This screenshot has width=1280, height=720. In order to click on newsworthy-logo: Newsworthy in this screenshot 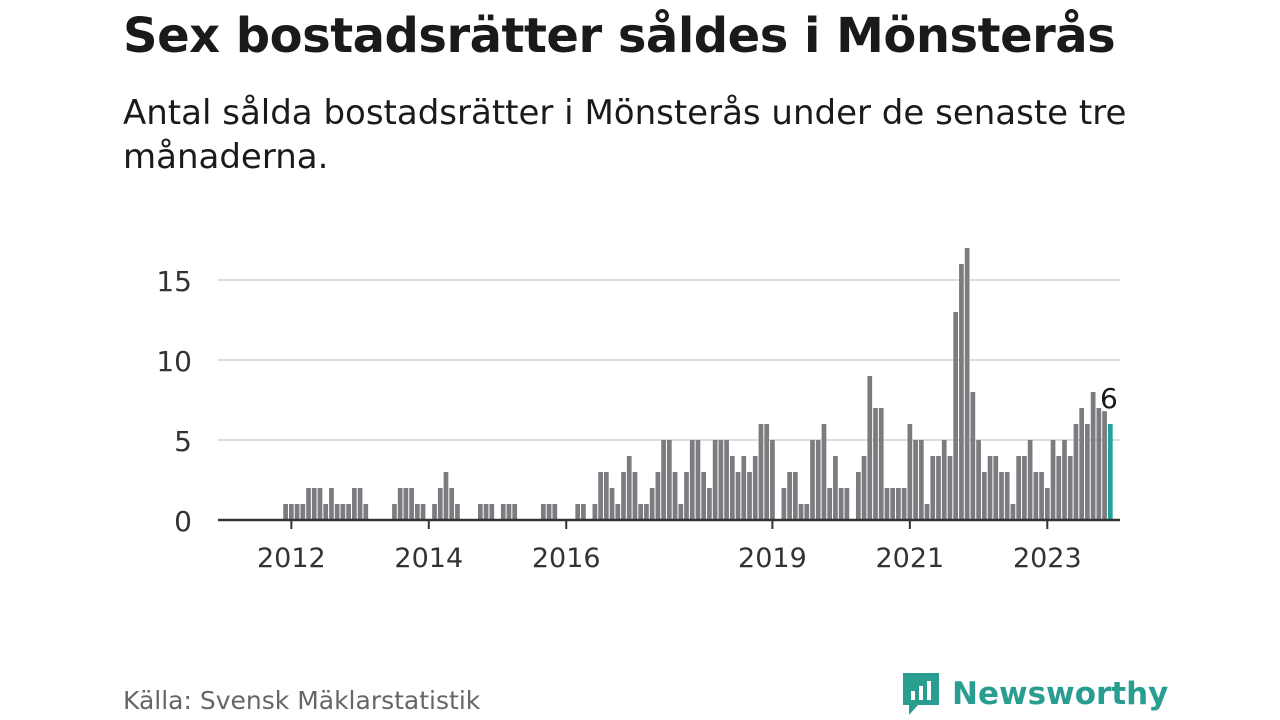, I will do `click(1034, 694)`.